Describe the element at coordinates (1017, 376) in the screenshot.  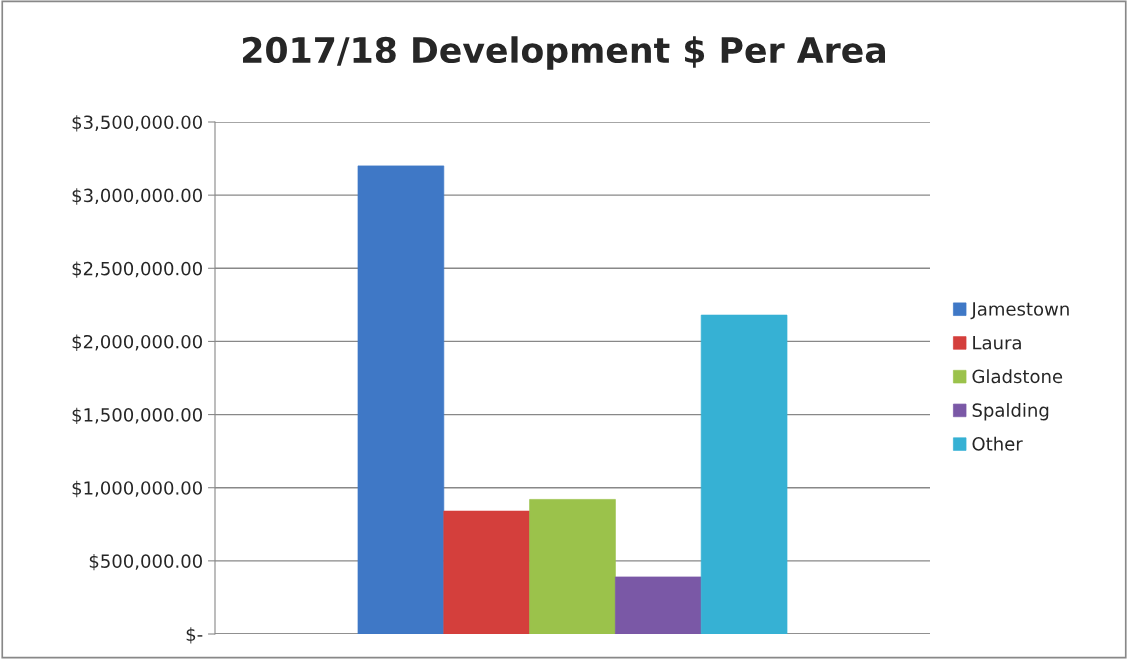
I see `legend-label: Gladstone` at that location.